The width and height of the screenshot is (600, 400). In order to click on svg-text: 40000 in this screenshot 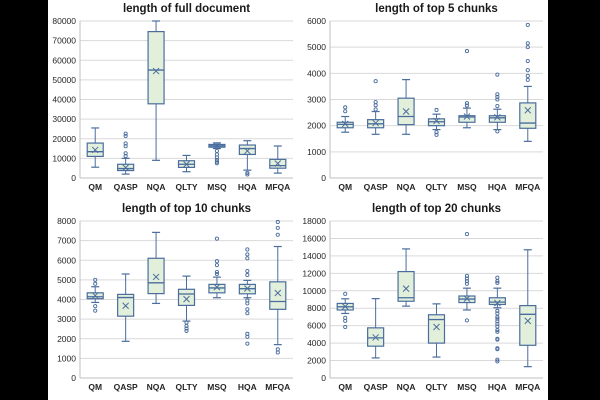, I will do `click(64, 100)`.